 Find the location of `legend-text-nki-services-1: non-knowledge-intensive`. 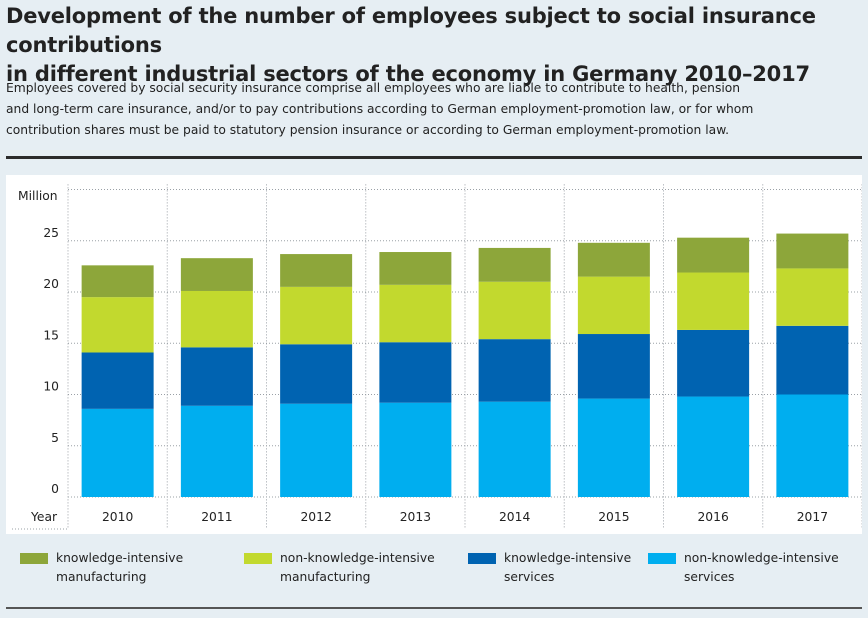

legend-text-nki-services-1: non-knowledge-intensive is located at coordinates (761, 558).